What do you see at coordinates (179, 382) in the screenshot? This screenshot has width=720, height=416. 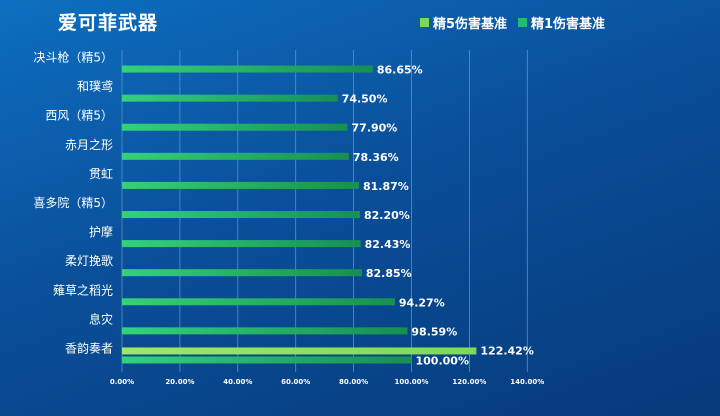 I see `x-tick-label: 20.00%` at bounding box center [179, 382].